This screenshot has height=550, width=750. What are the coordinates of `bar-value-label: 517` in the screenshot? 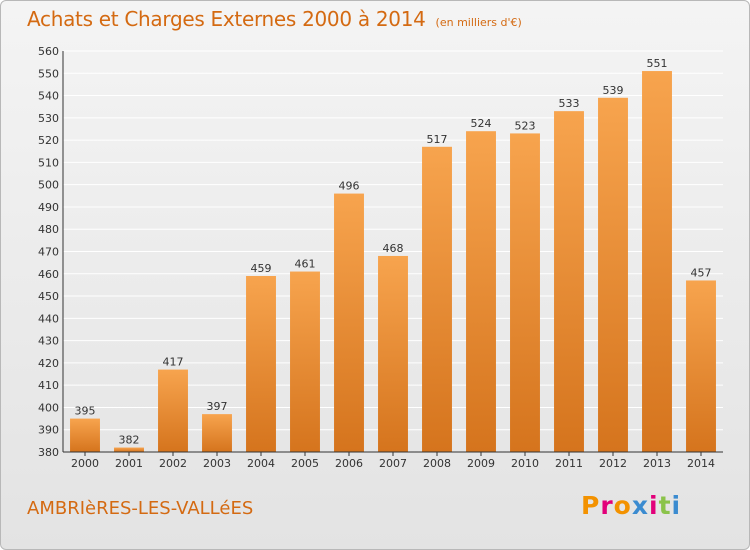 It's located at (437, 139).